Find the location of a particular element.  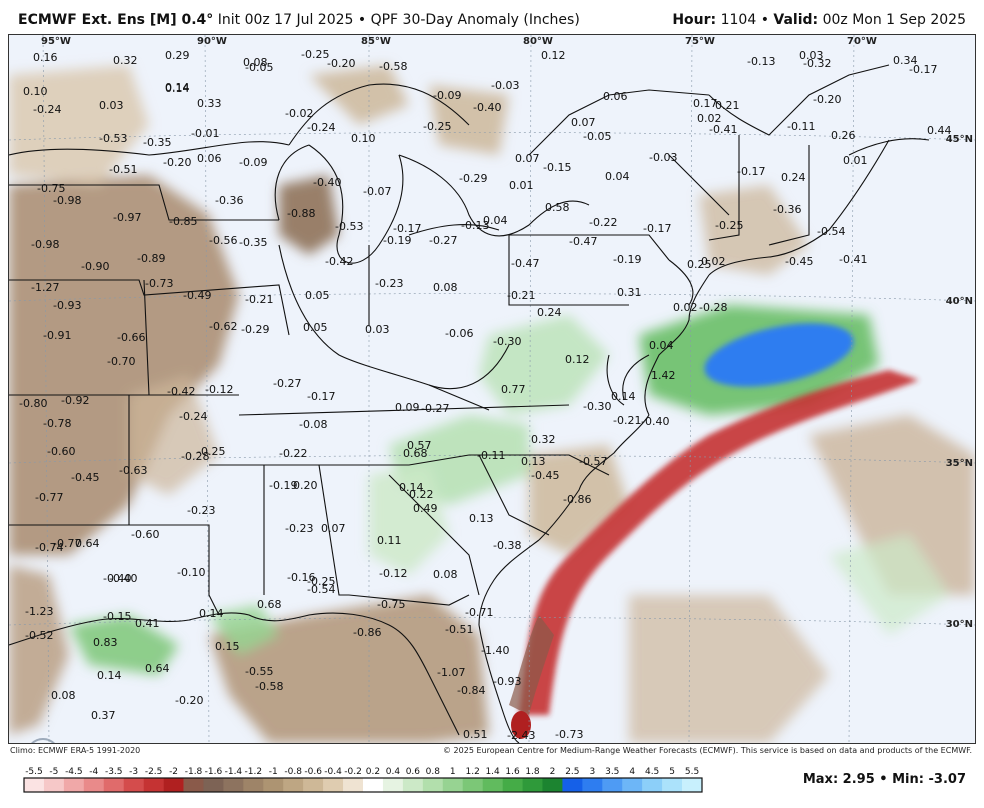

grid-value: -0.60 is located at coordinates (61, 451).